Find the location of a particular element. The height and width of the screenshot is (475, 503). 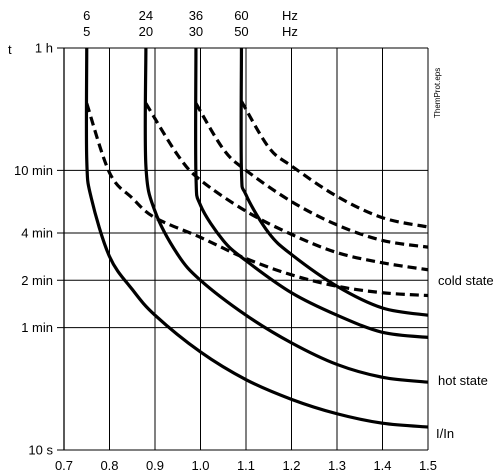

annotation-cold-state: cold state is located at coordinates (466, 280).